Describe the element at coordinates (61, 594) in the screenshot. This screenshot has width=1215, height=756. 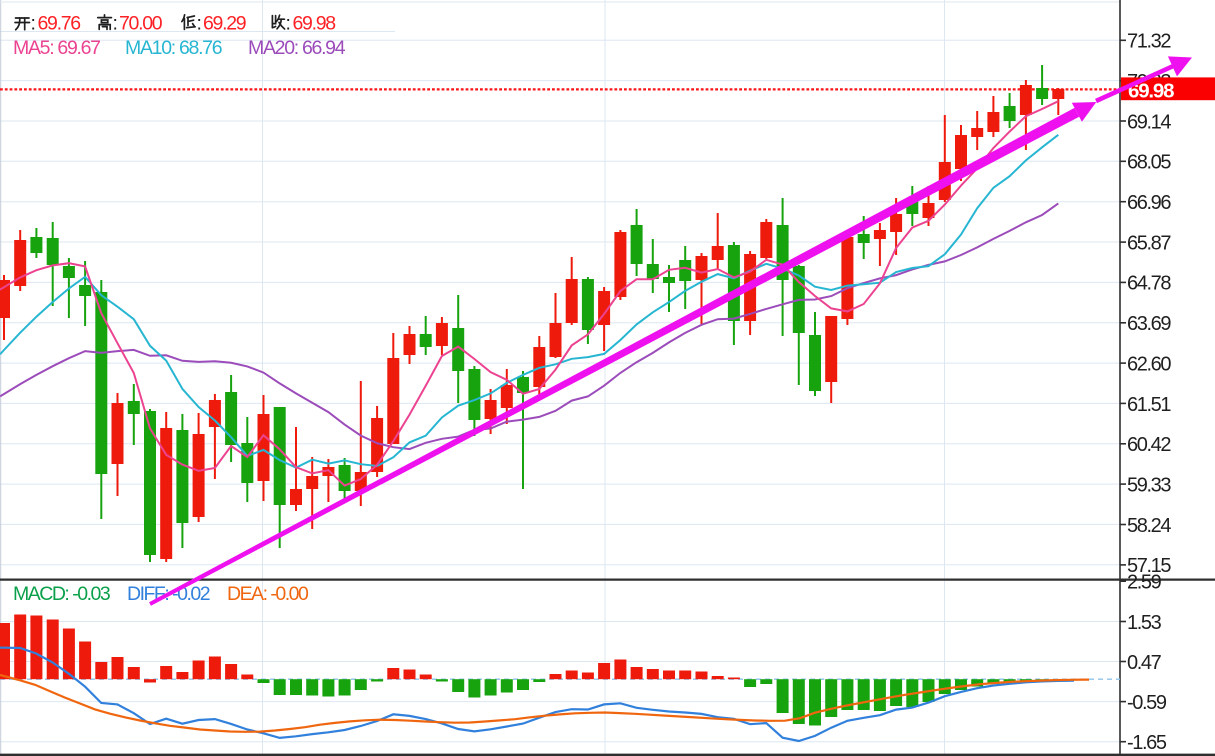
I see `svg-text: MACD: -0.03` at that location.